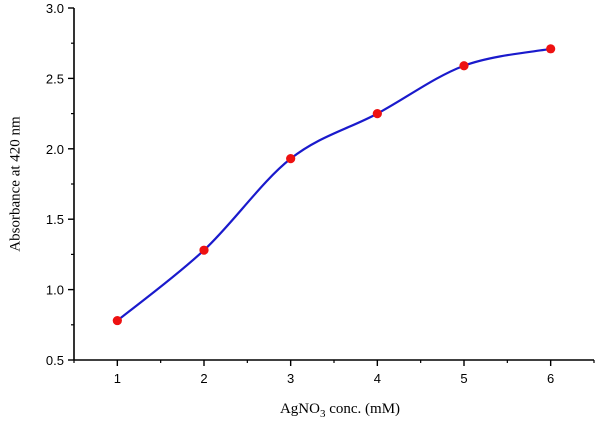 Image resolution: width=597 pixels, height=421 pixels. I want to click on y-axis-title: Absorbance at 420 nm, so click(15, 184).